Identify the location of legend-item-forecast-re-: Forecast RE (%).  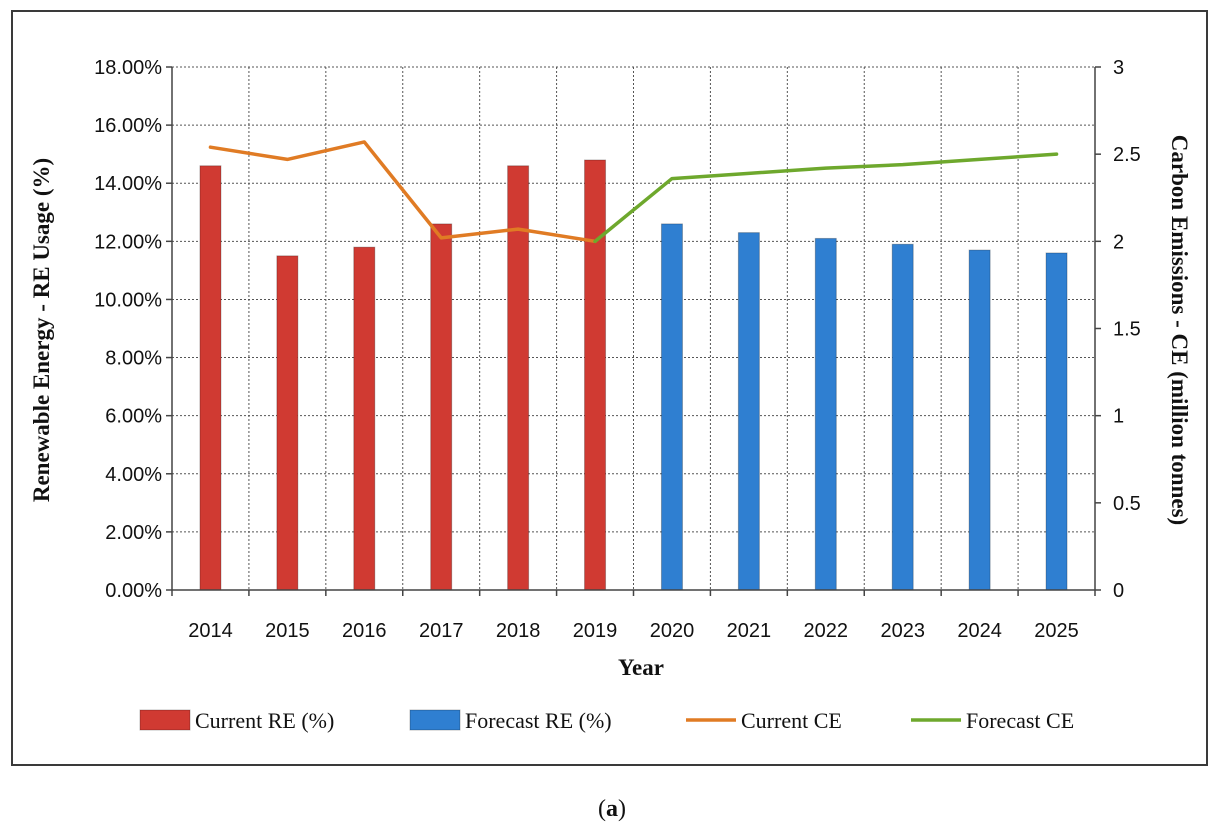
(510, 720).